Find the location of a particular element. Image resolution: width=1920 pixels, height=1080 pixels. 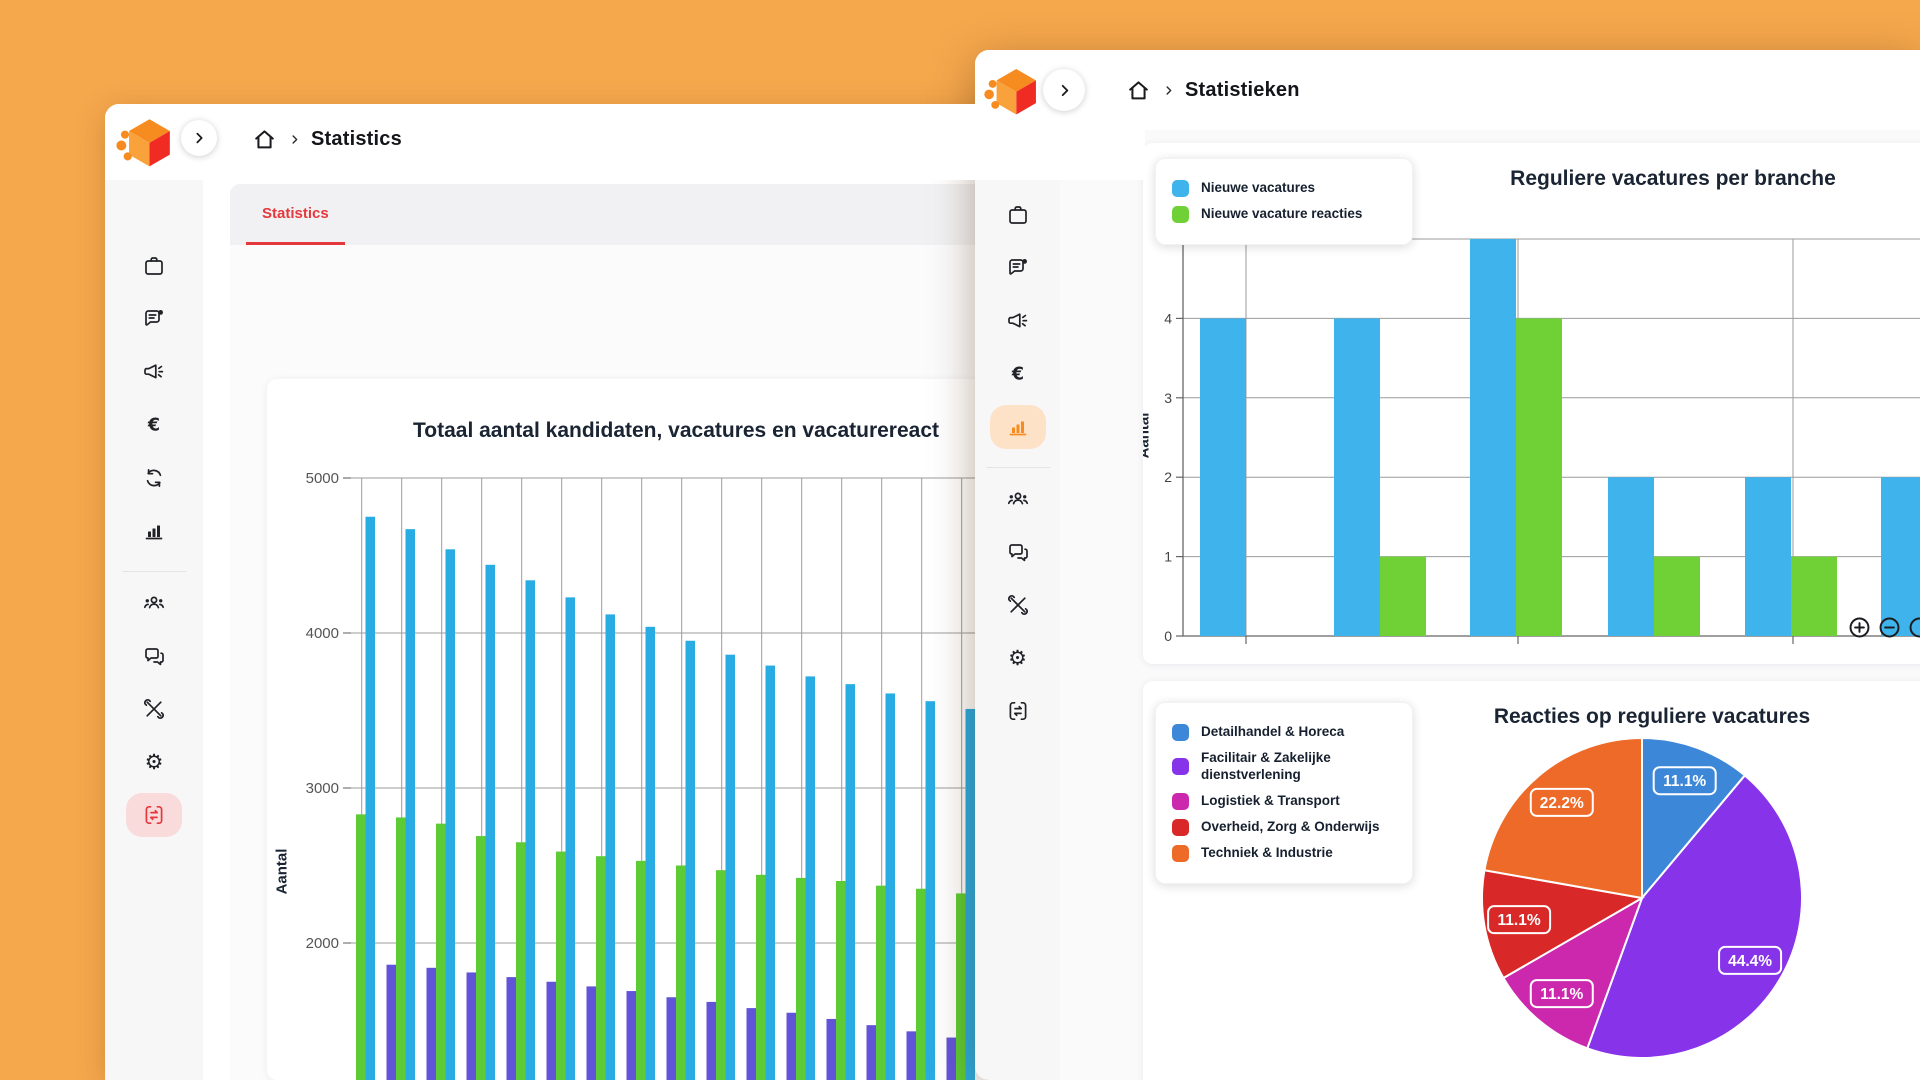

svg-text: 3 is located at coordinates (1168, 398).